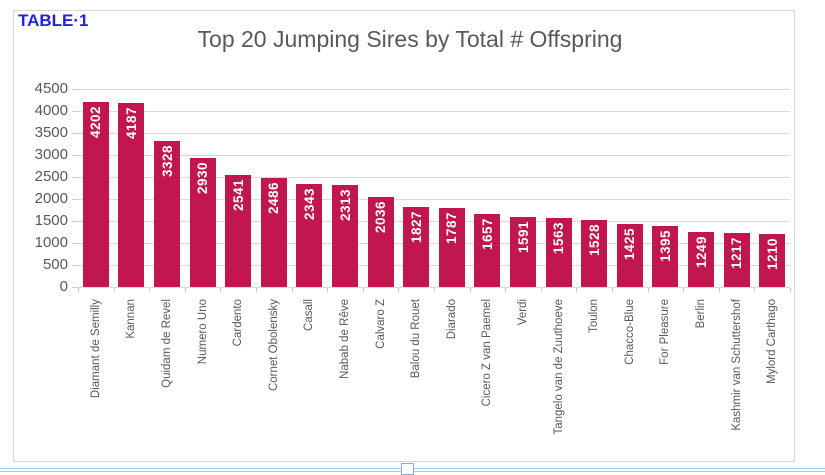 The image size is (825, 475). I want to click on x-axis-category-label: Nabab de Rêve, so click(345, 379).